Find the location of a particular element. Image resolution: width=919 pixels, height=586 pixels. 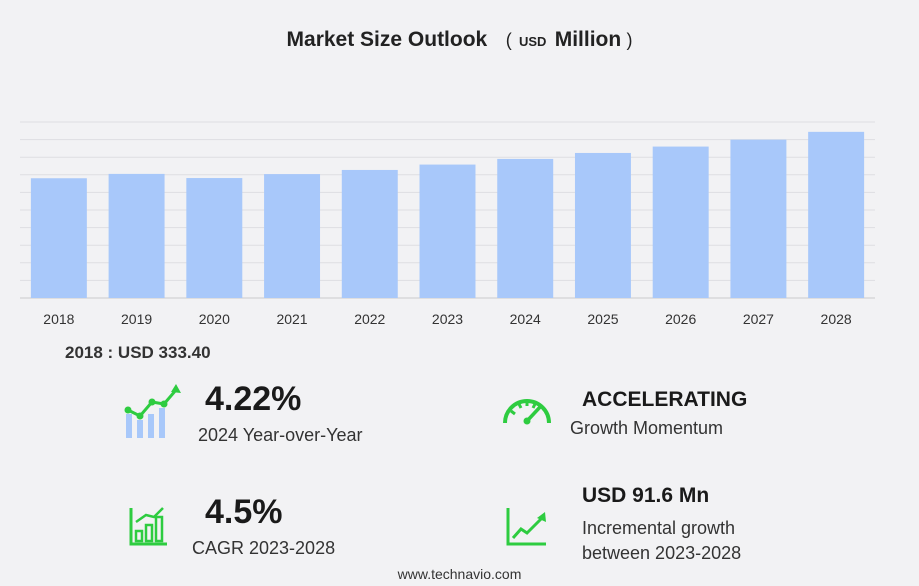

x-tick-label-2022: 2022 is located at coordinates (369, 319).